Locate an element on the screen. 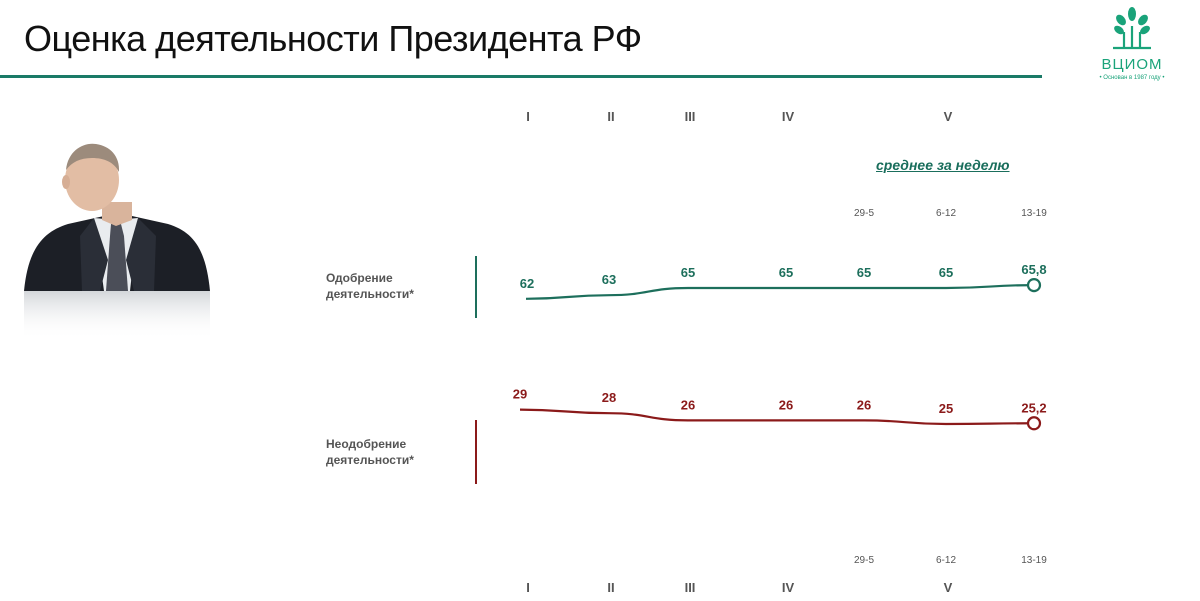 This screenshot has width=1200, height=601. bottom-week-label: 13-19 is located at coordinates (1034, 560).